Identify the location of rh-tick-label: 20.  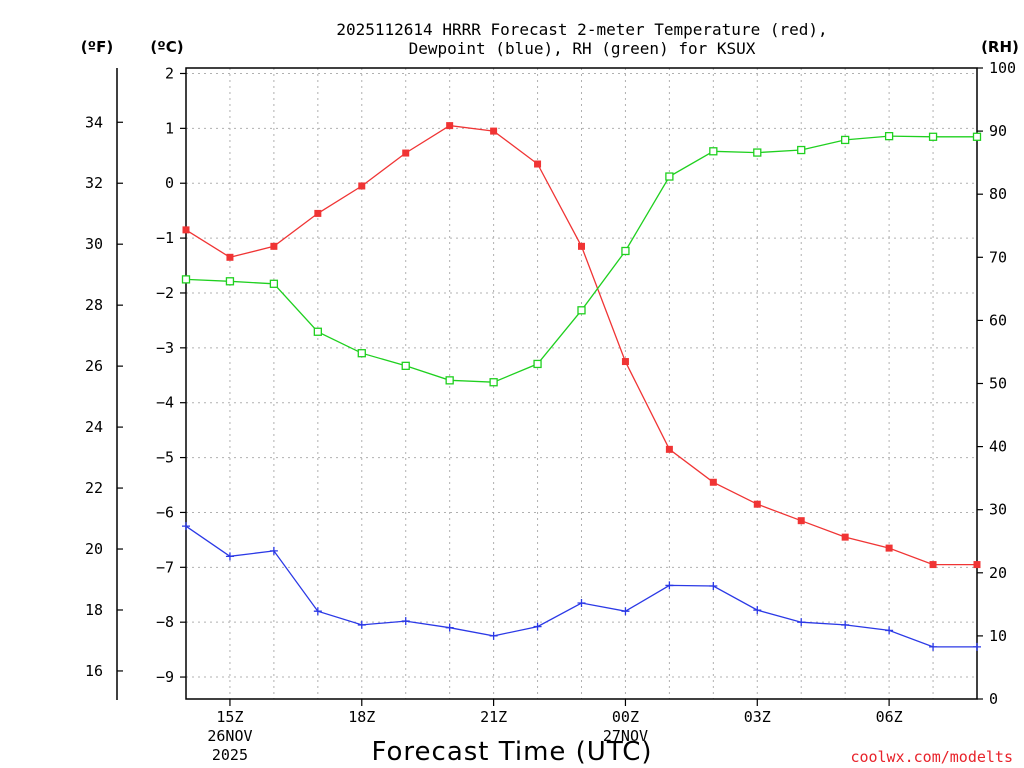
(998, 573).